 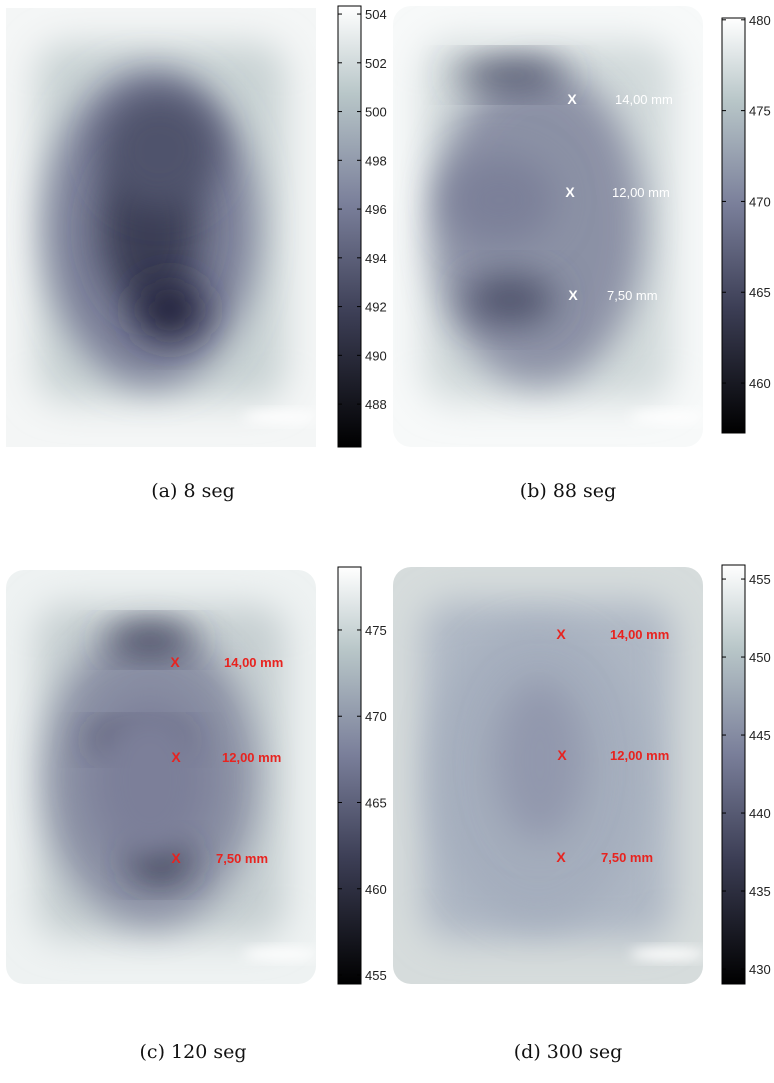 I want to click on colorbar-tick-label: 498, so click(x=376, y=160).